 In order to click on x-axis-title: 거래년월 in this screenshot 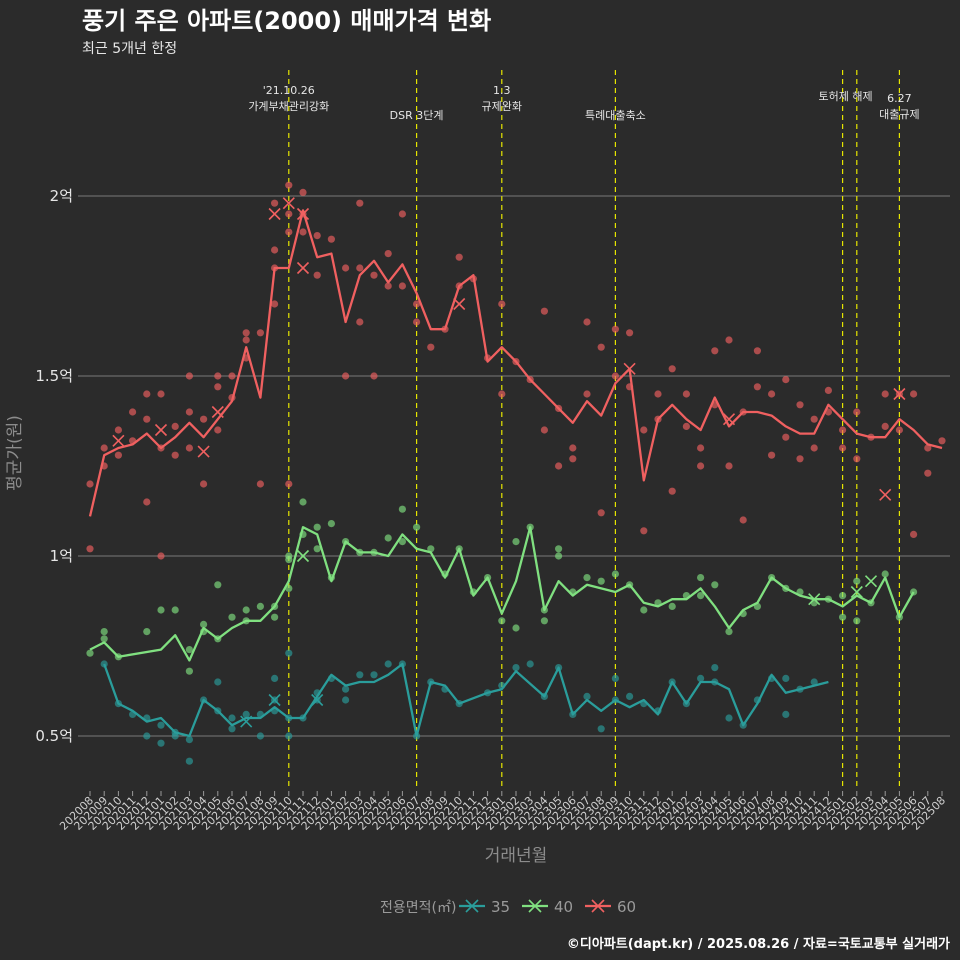, I will do `click(516, 856)`.